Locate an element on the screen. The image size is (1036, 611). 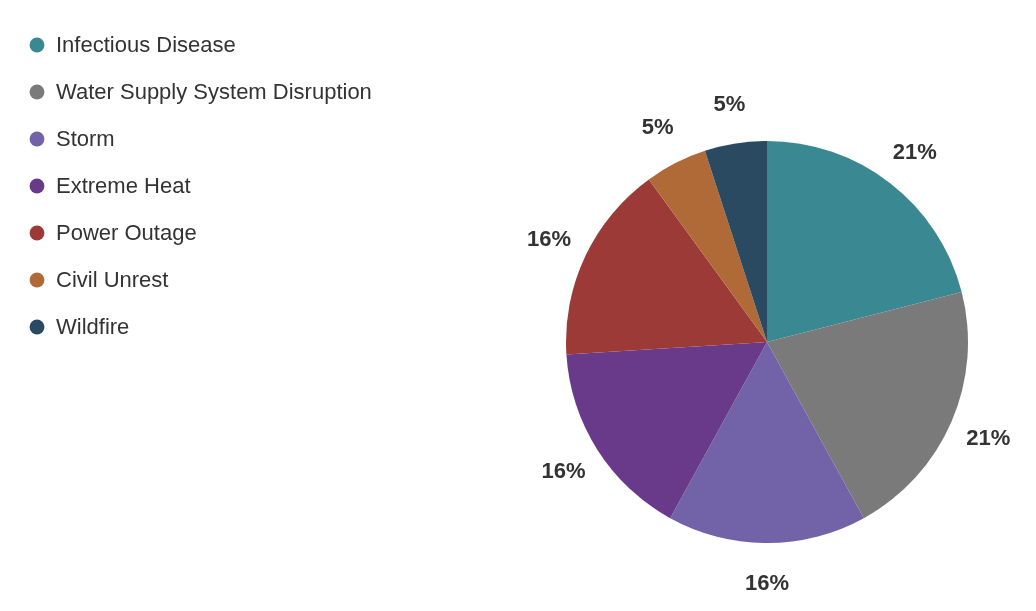
legend-label: Water Supply System Disruption is located at coordinates (214, 91).